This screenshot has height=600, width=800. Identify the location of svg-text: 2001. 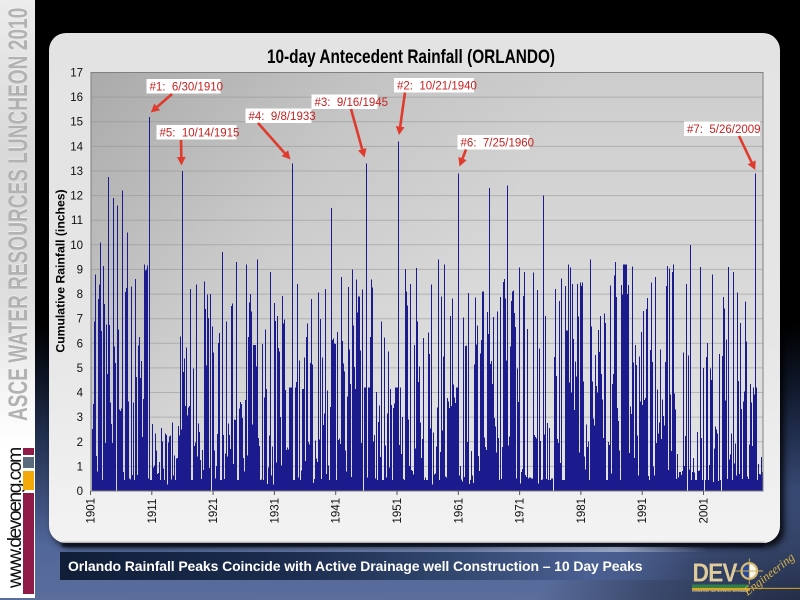
(705, 511).